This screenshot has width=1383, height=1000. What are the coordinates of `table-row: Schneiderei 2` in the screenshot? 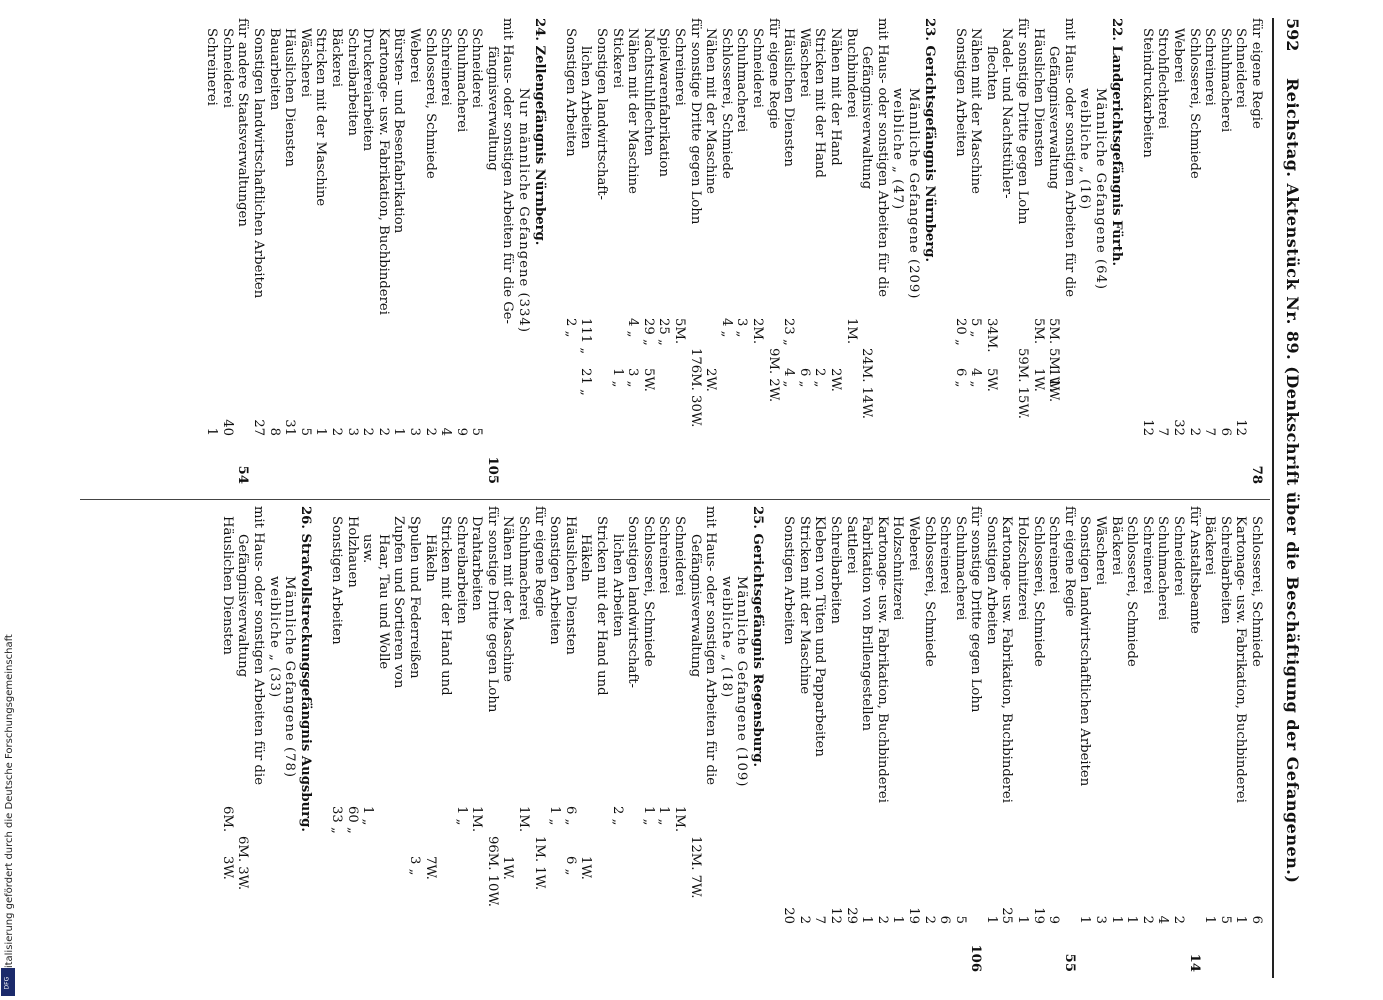 It's located at (1178, 741).